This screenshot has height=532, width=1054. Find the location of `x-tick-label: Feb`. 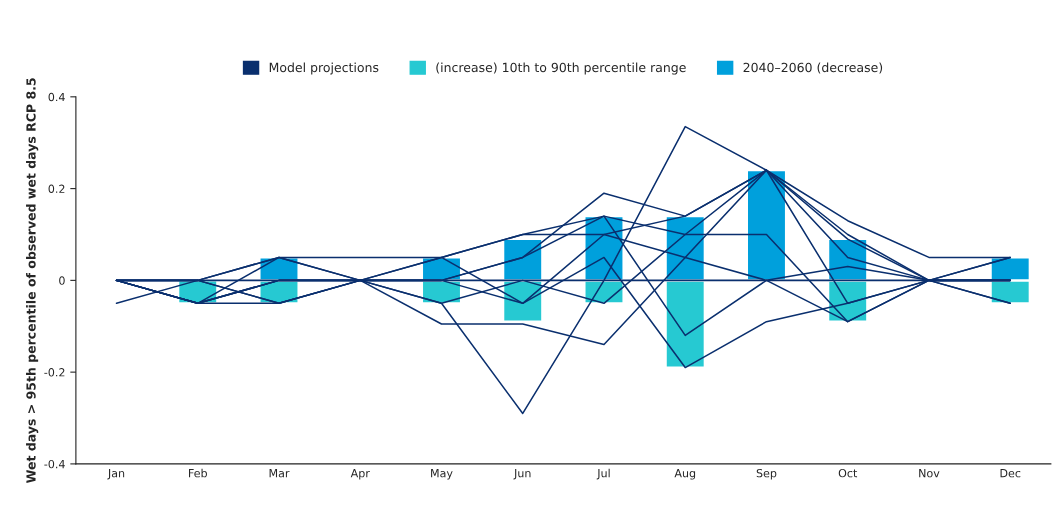

x-tick-label: Feb is located at coordinates (198, 473).